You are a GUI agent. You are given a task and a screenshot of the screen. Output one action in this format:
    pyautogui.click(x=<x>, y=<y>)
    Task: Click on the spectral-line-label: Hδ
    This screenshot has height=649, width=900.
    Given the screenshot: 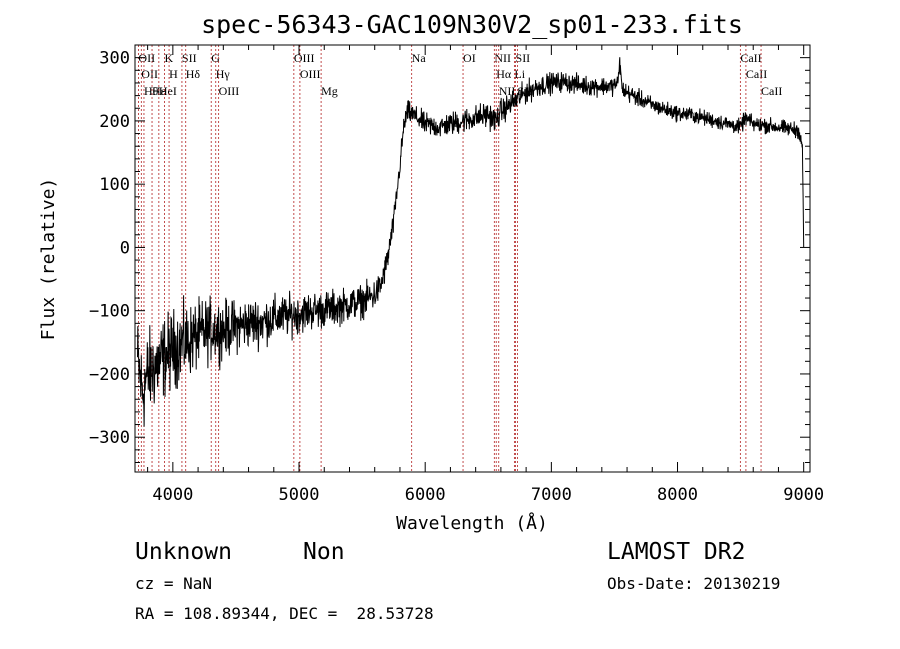 What is the action you would take?
    pyautogui.click(x=193, y=74)
    